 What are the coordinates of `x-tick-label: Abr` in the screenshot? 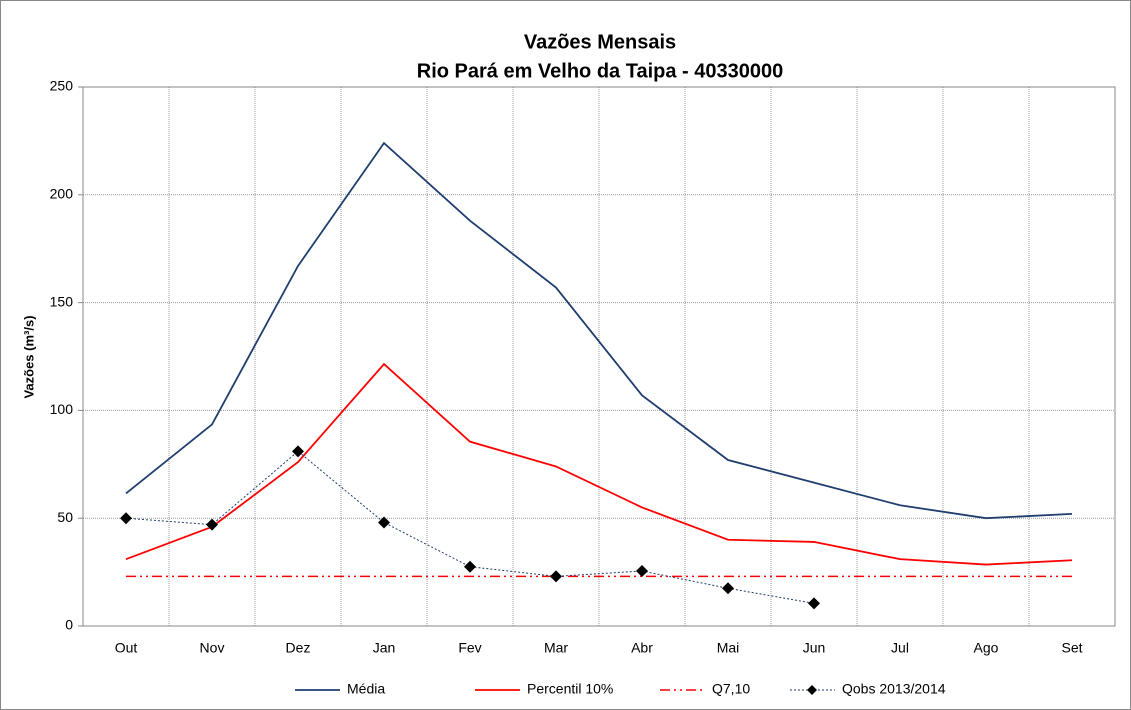 It's located at (642, 648).